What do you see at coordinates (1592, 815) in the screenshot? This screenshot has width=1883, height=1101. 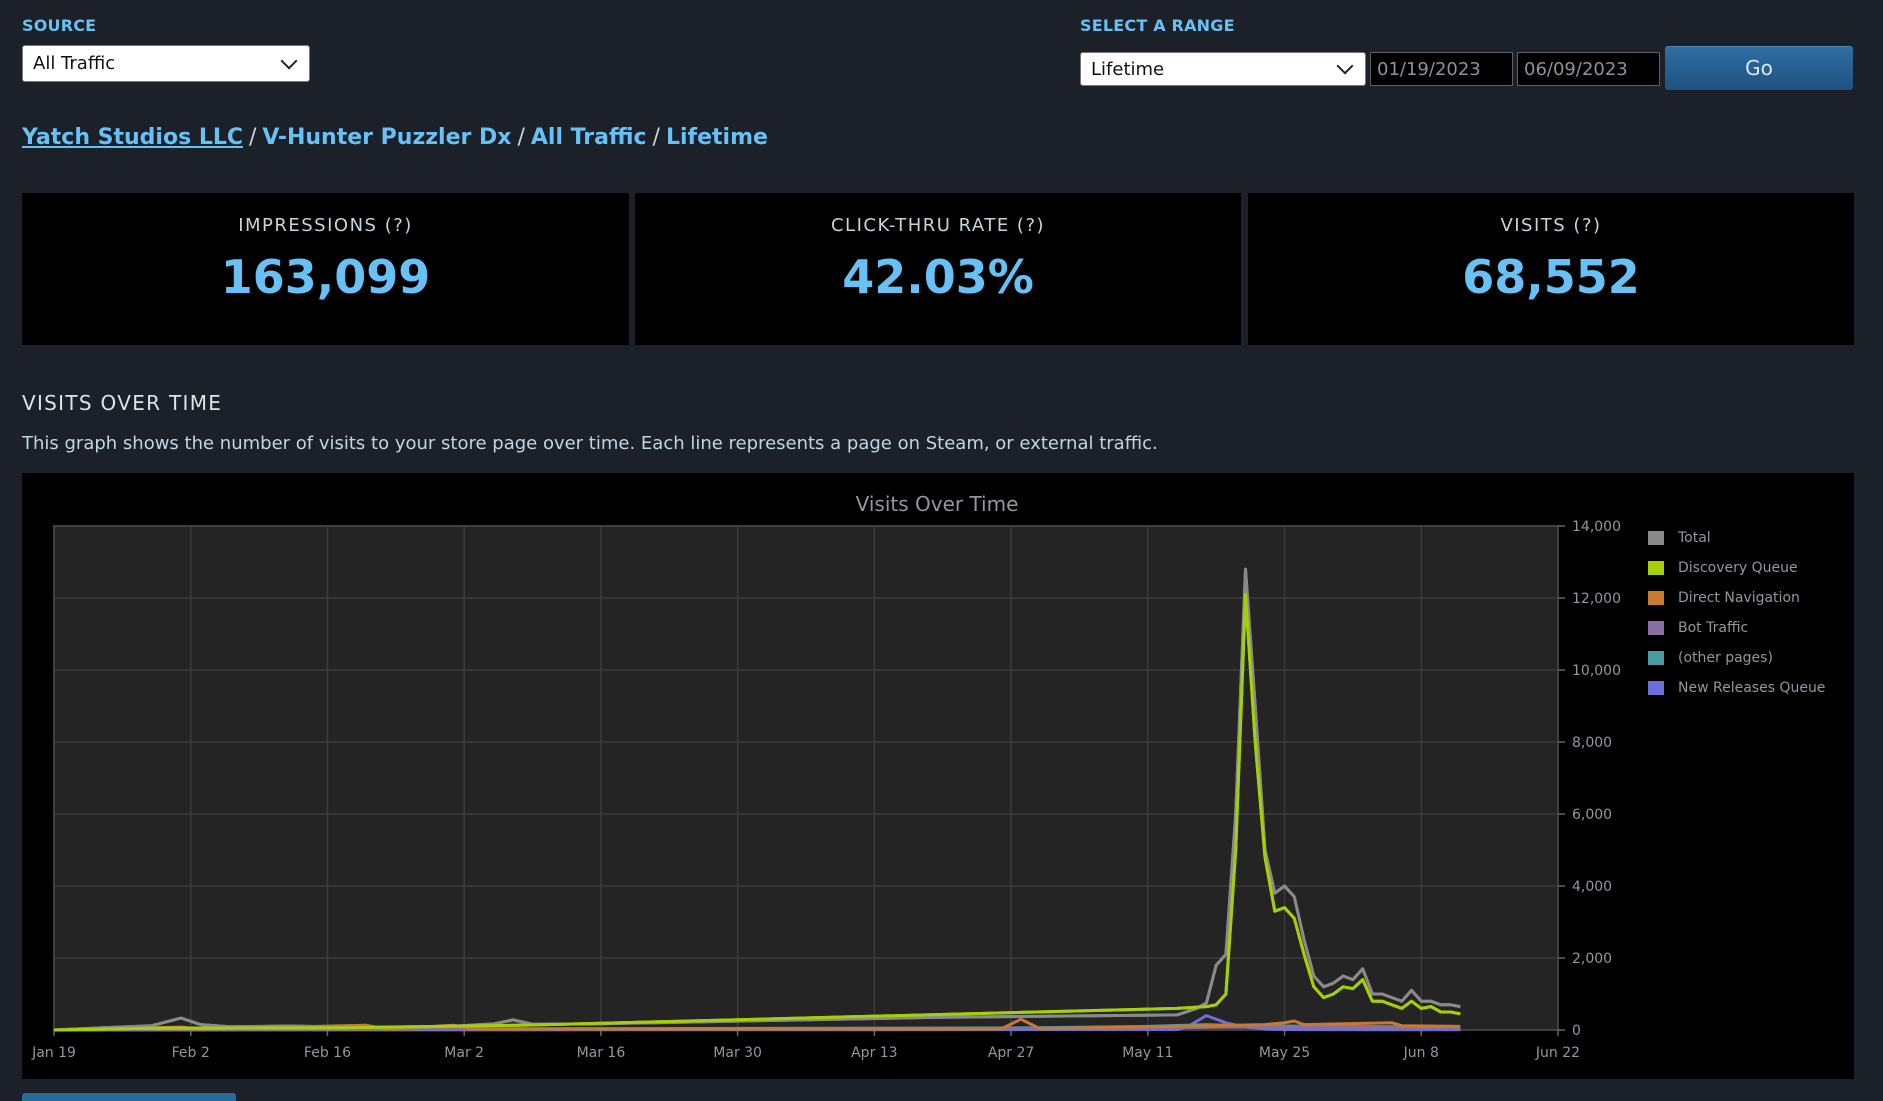 I see `y-tick-label: 6,000` at bounding box center [1592, 815].